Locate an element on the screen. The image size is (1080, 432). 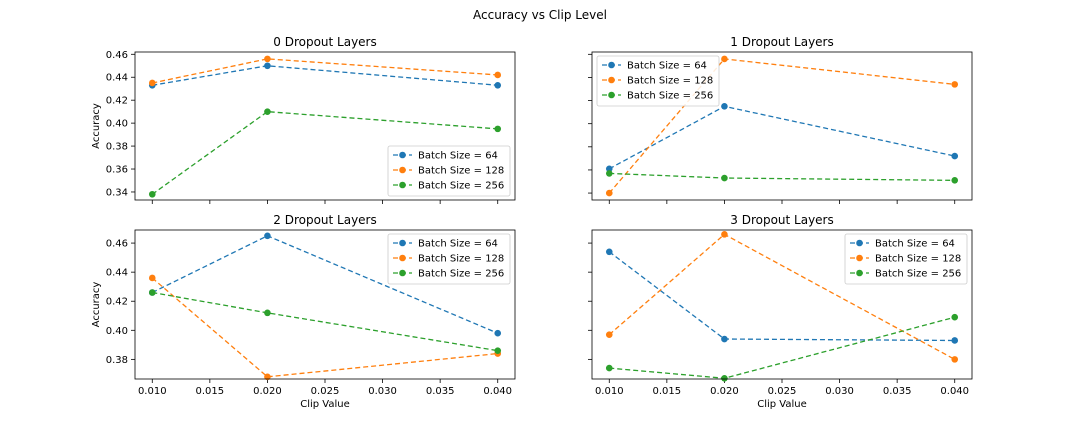
series-line is located at coordinates (324, 327).